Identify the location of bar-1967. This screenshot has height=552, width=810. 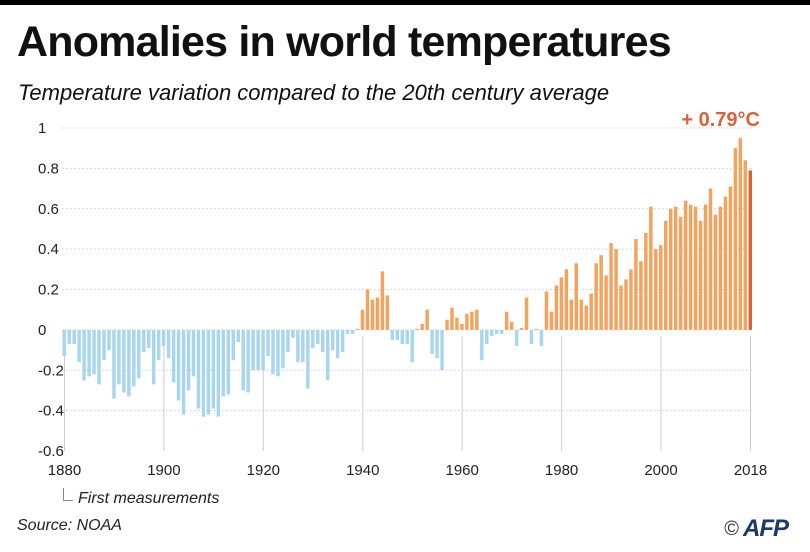
(496, 331).